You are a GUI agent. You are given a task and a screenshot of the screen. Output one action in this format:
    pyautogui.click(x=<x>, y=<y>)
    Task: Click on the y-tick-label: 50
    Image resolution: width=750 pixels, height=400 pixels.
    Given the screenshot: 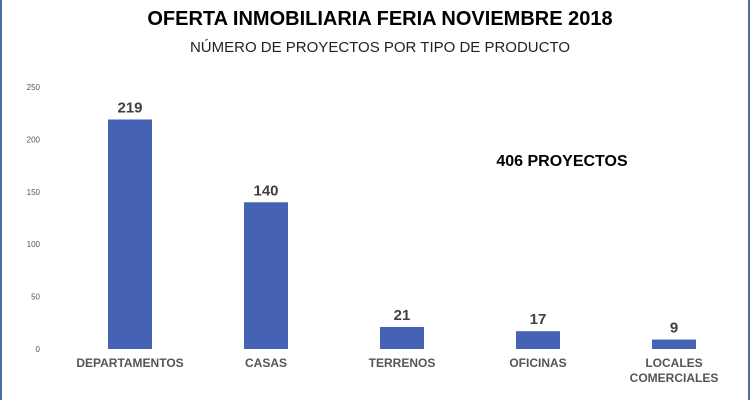 What is the action you would take?
    pyautogui.click(x=35, y=297)
    